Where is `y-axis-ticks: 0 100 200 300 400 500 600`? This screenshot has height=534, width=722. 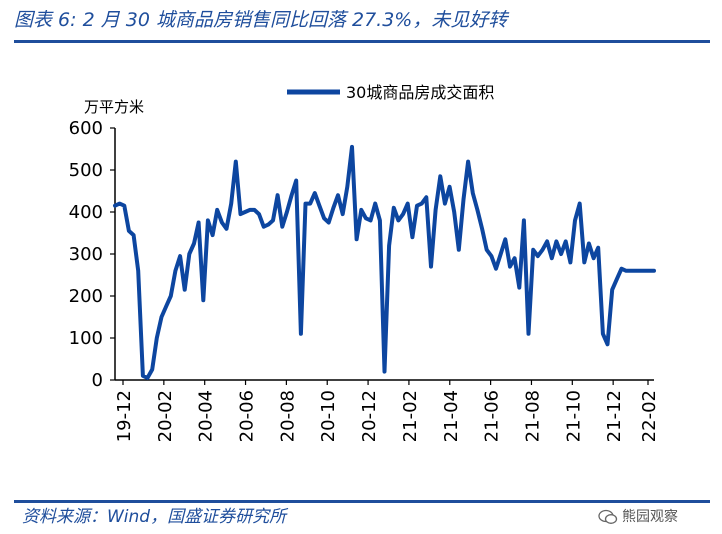 y-axis-ticks: 0 100 200 300 400 500 600 is located at coordinates (92, 254).